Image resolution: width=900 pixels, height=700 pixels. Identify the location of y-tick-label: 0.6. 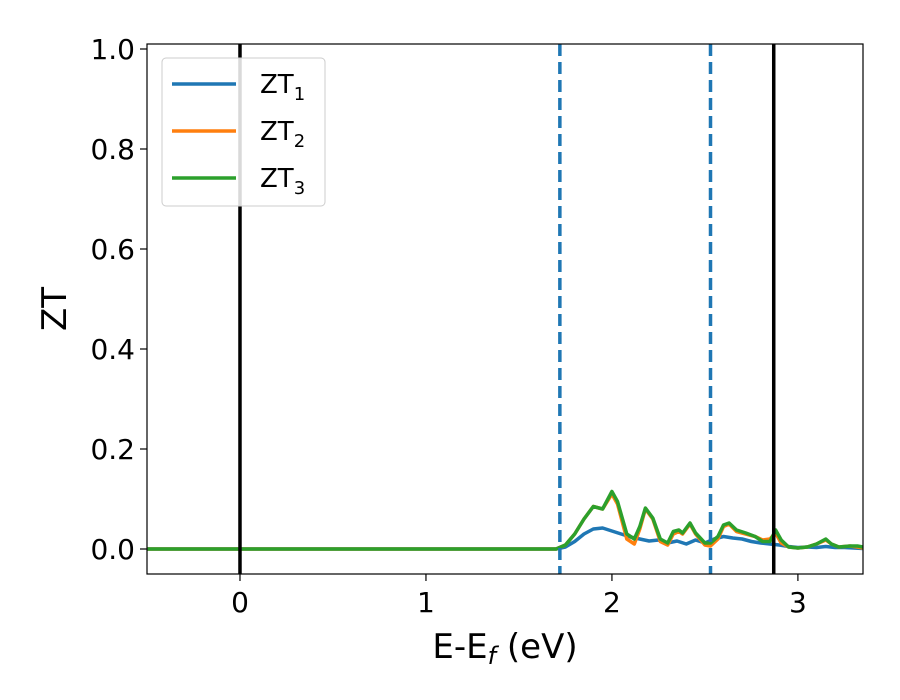
(112, 249).